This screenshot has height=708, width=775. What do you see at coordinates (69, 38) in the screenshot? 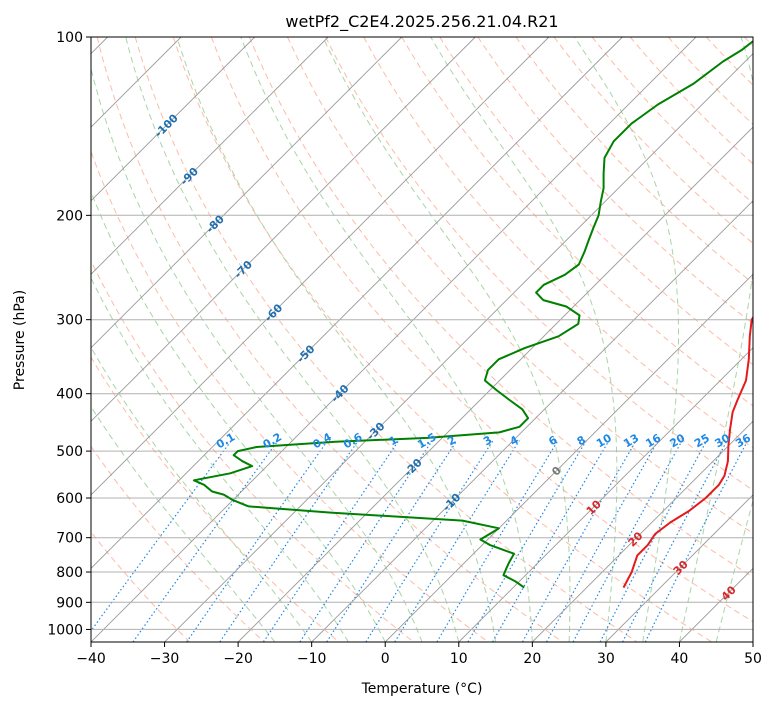
I see `y-tick-label: 100` at bounding box center [69, 38].